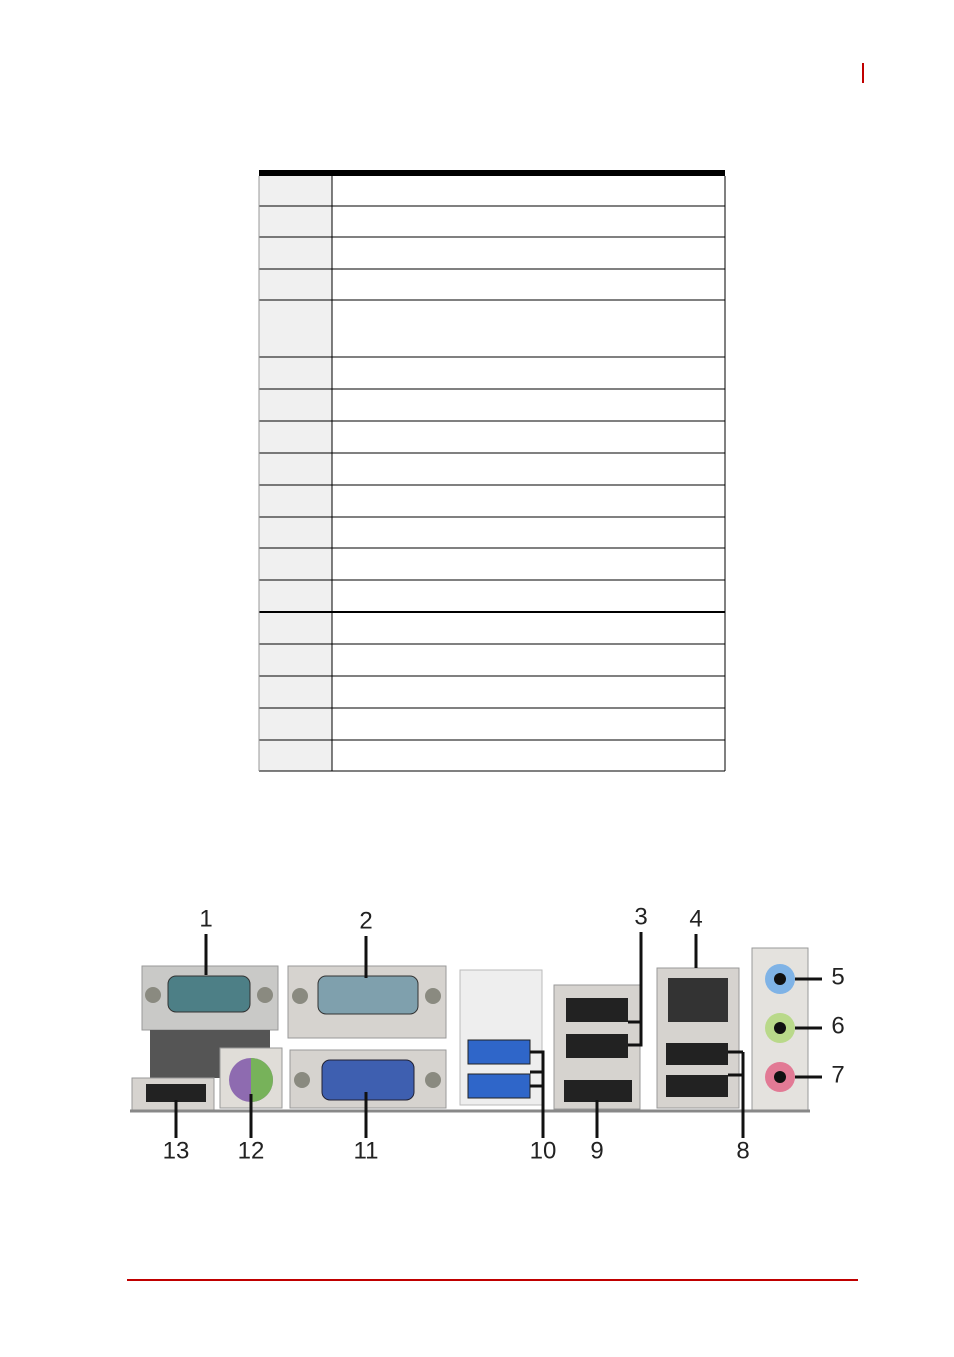 This screenshot has height=1357, width=954. Describe the element at coordinates (598, 1091) in the screenshot. I see `hdmi-port` at that location.